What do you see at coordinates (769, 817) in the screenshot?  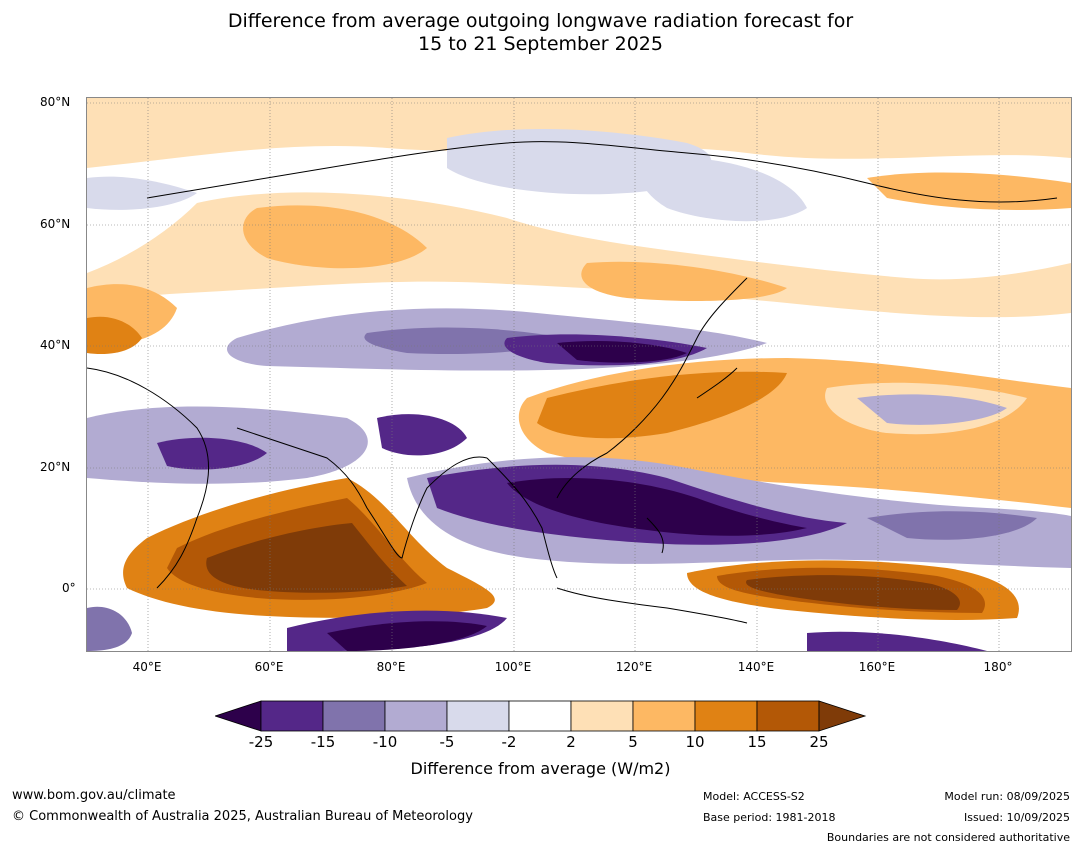 I see `base-period: Base period: 1981-2018` at bounding box center [769, 817].